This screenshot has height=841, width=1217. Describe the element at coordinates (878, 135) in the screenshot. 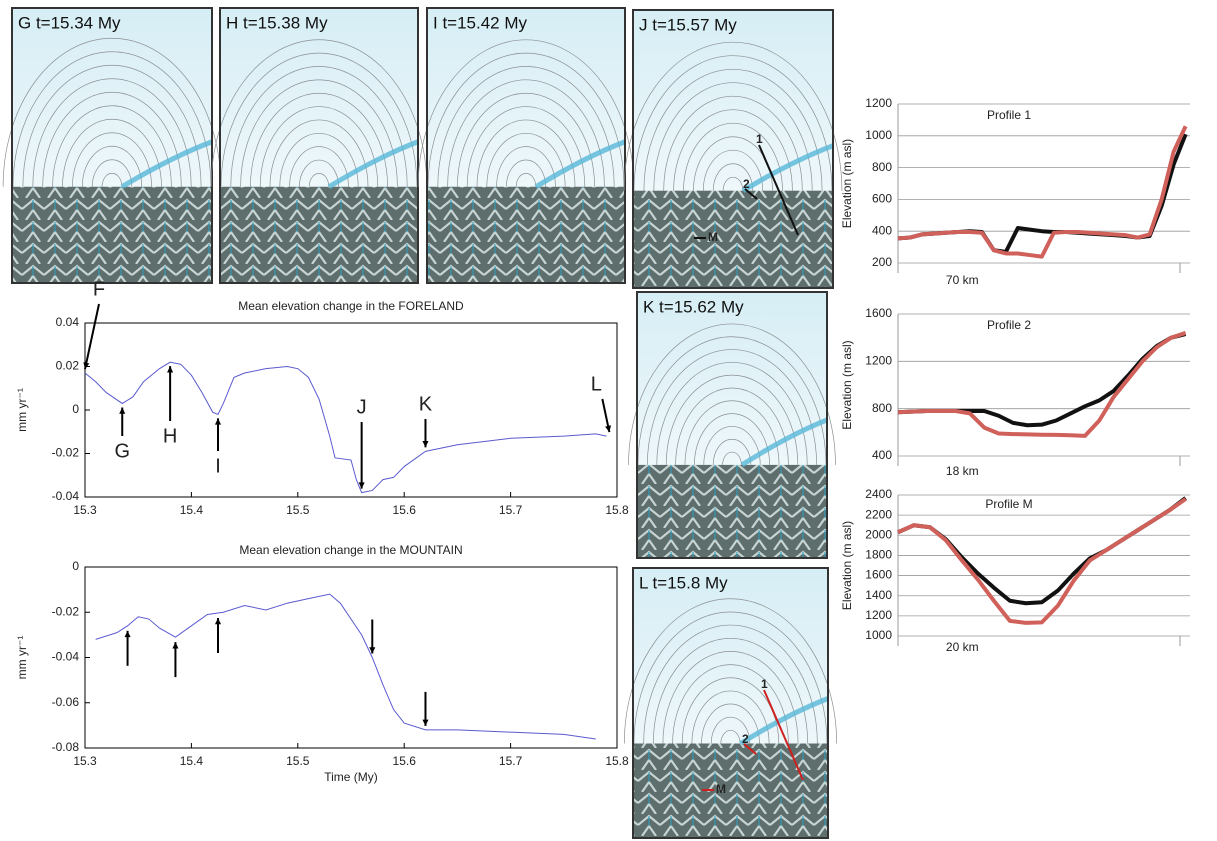

I see `y-tick-label: 1000` at that location.